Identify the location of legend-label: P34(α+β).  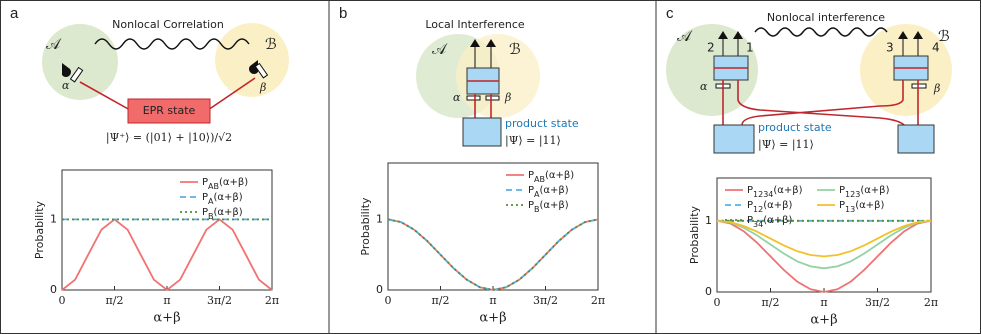
(769, 222).